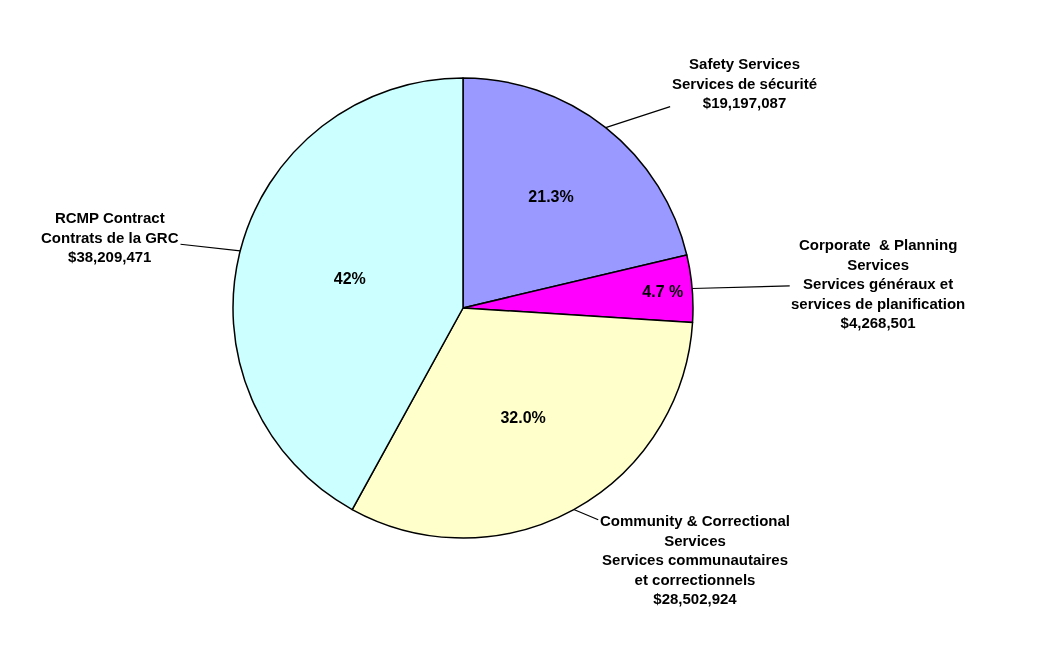 Image resolution: width=1046 pixels, height=667 pixels. Describe the element at coordinates (551, 197) in the screenshot. I see `data-label: 21.3%` at that location.